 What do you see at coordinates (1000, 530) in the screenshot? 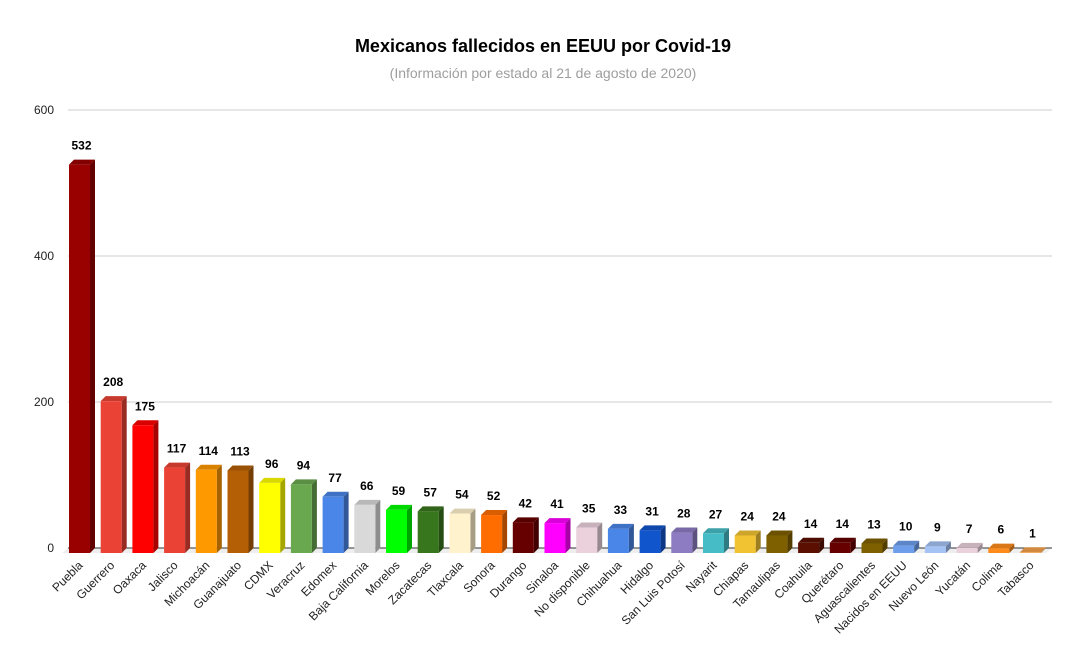
I see `data-label: 6` at bounding box center [1000, 530].